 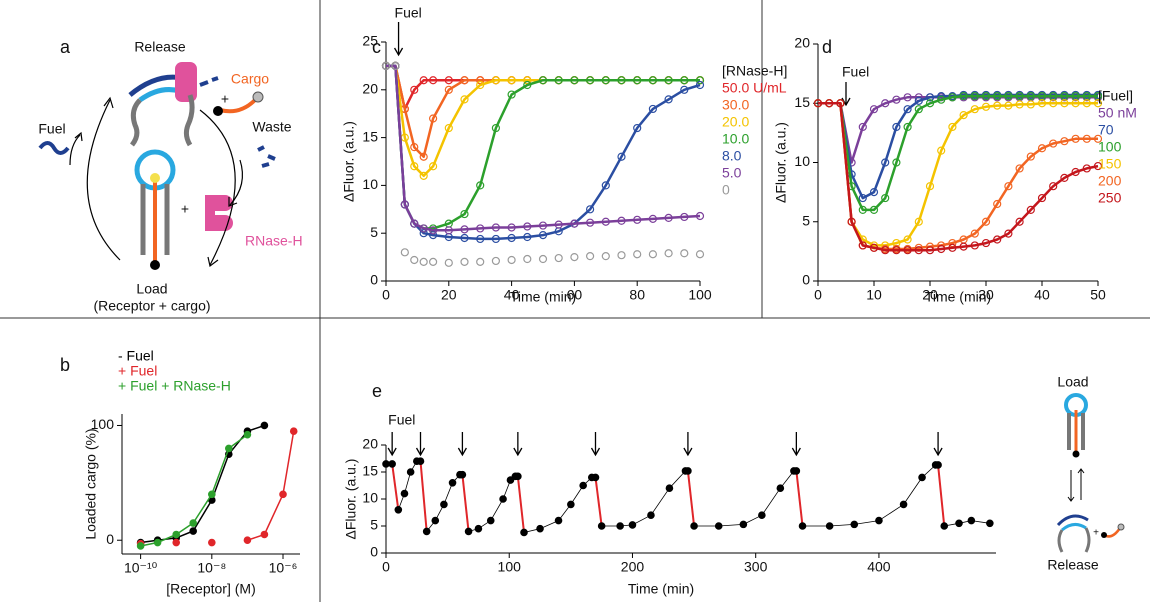 What do you see at coordinates (575, 295) in the screenshot?
I see `x-tick-label: 60` at bounding box center [575, 295].